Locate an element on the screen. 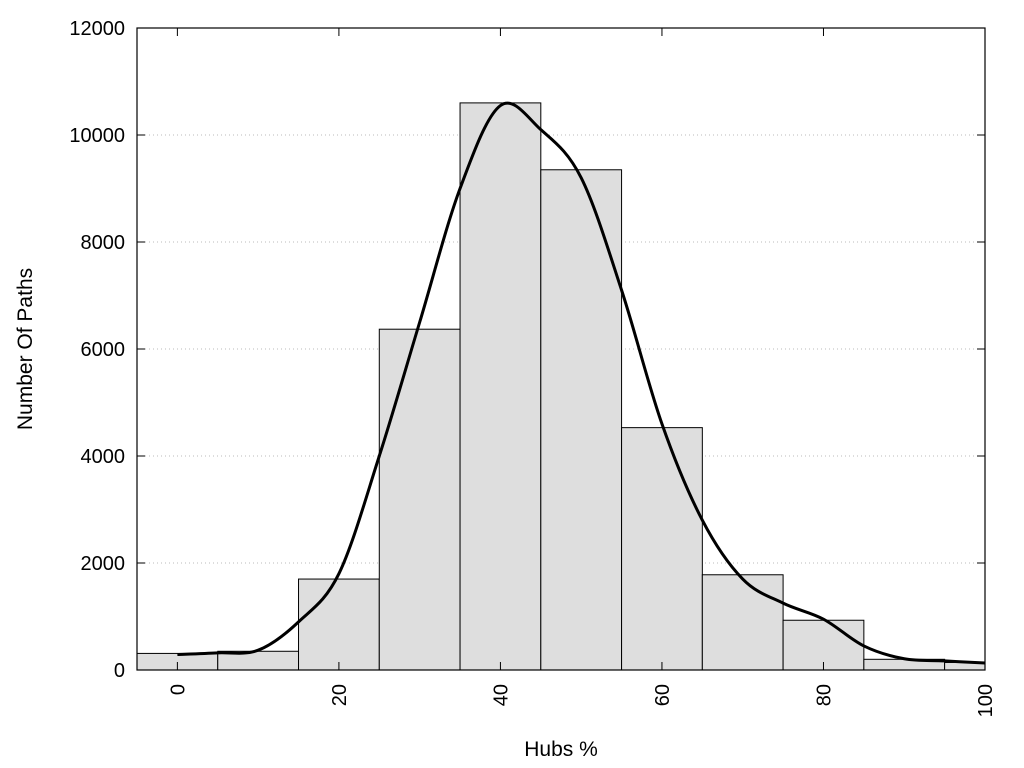  x-tick-label: 0 is located at coordinates (178, 689).